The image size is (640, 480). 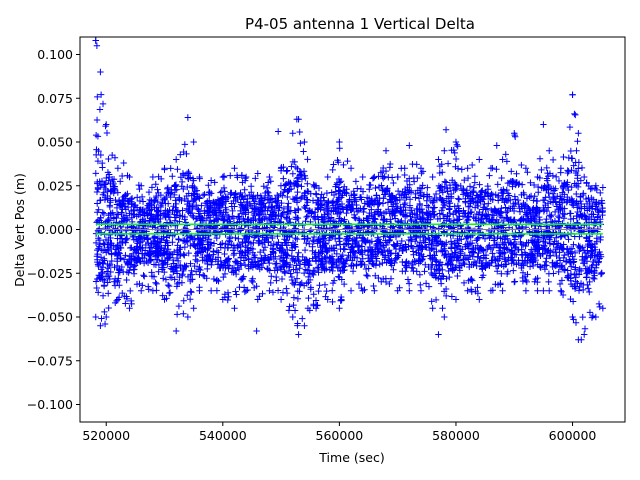 I want to click on x-tick-label: 520000, so click(x=106, y=435).